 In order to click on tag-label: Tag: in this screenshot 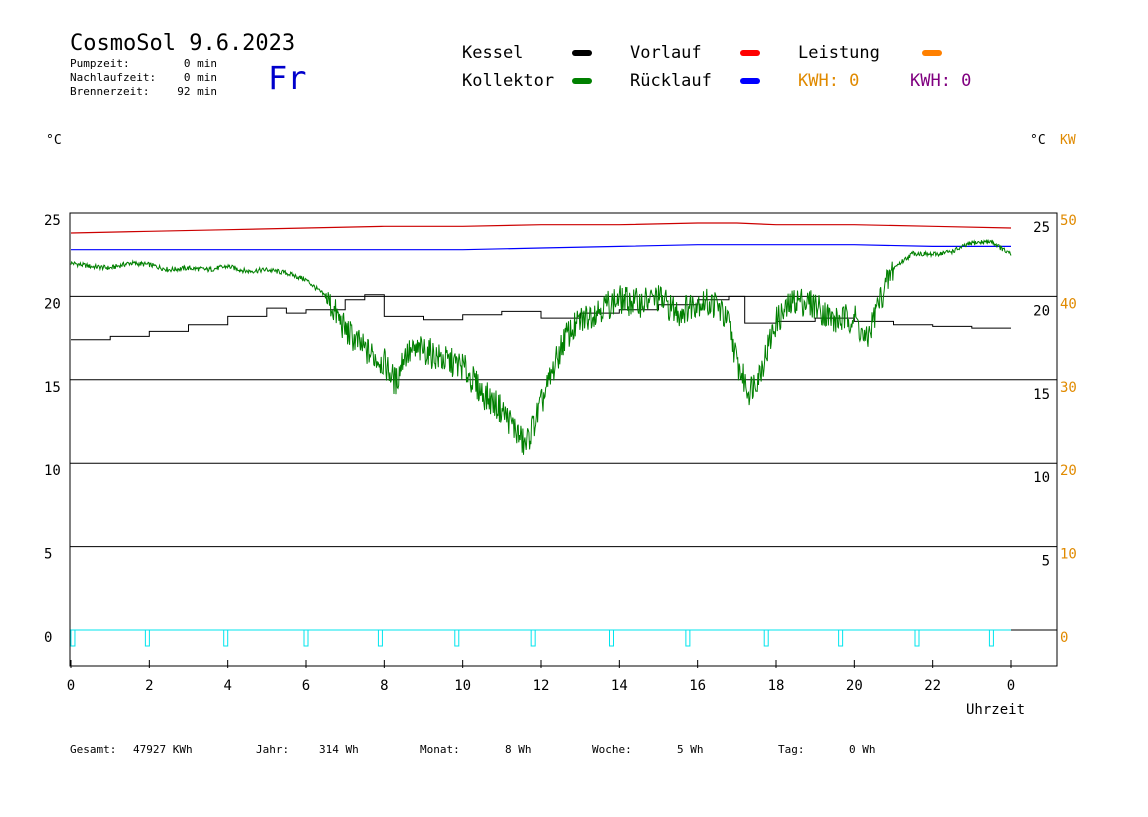, I will do `click(791, 749)`.